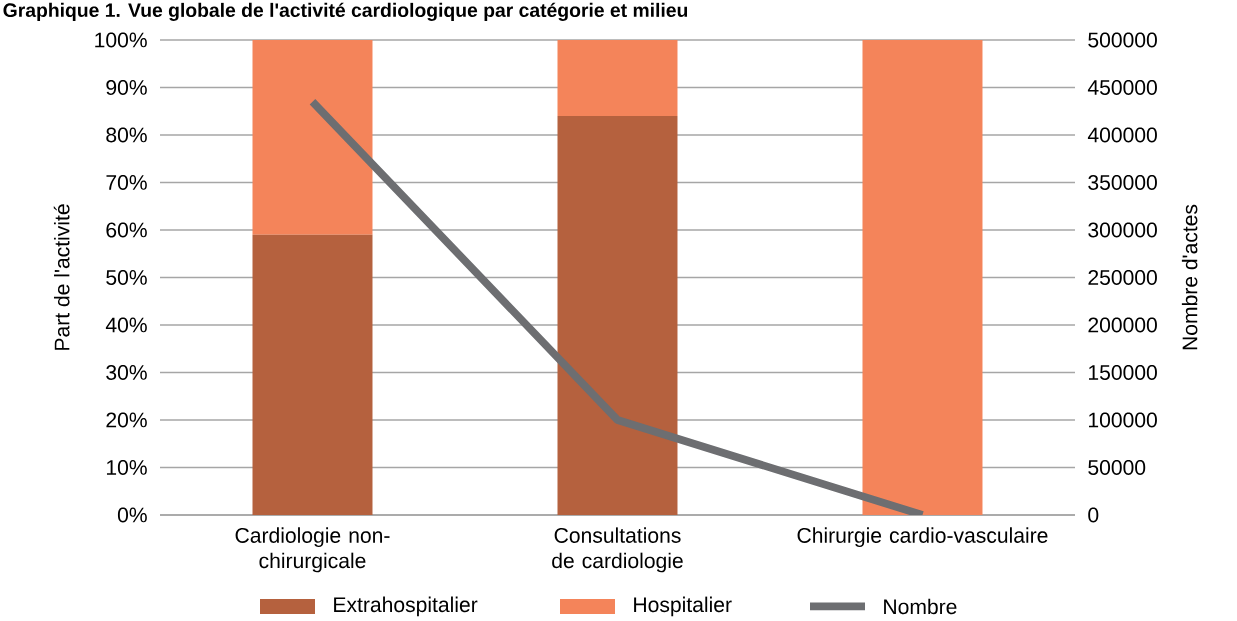 This screenshot has width=1237, height=621. I want to click on y-axis-title: Part de l'activité, so click(61, 277).